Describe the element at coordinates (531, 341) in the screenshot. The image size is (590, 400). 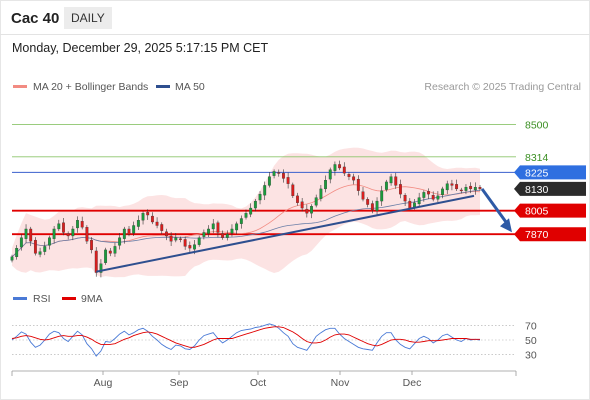
I see `rsi-tick-50: 50` at that location.